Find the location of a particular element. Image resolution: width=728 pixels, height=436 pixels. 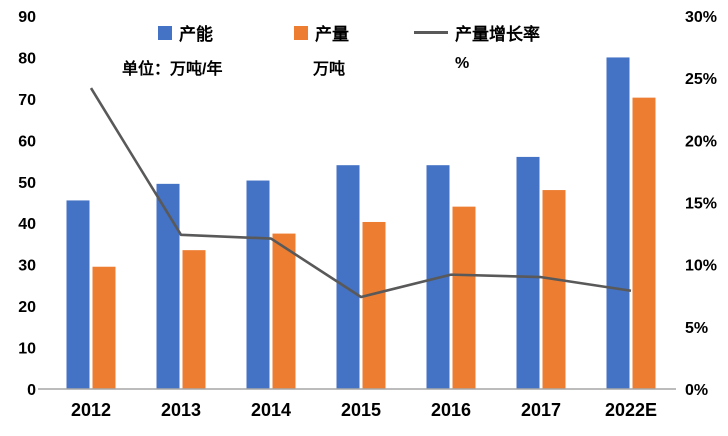

legend-swatch-output-icon is located at coordinates (301, 32).